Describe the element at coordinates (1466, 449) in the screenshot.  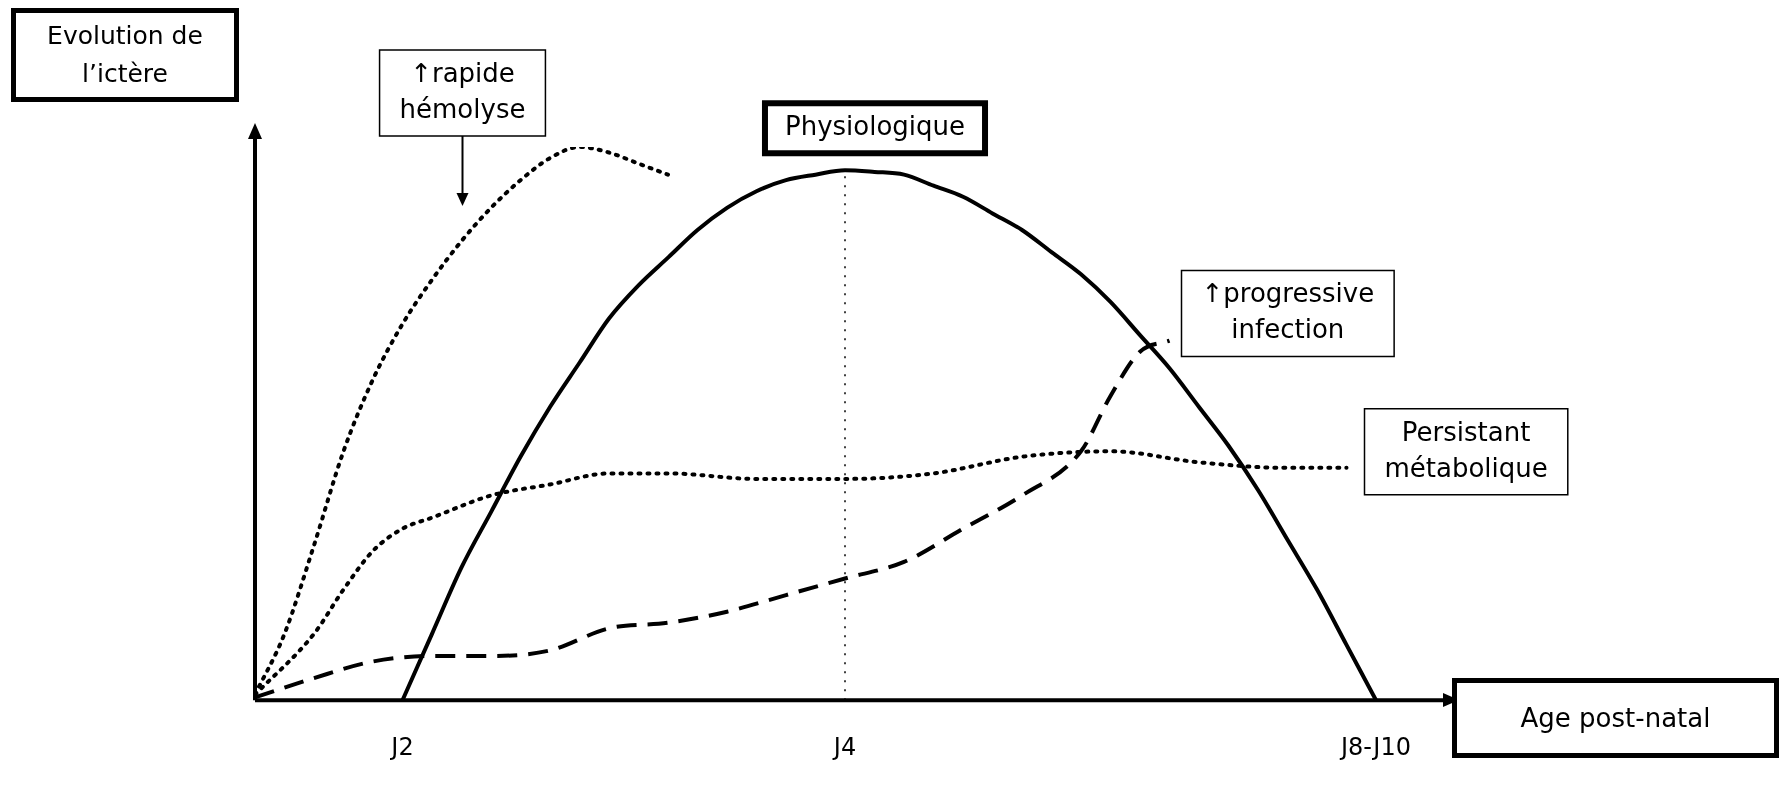
I see `series-label: Persistant métabolique` at that location.